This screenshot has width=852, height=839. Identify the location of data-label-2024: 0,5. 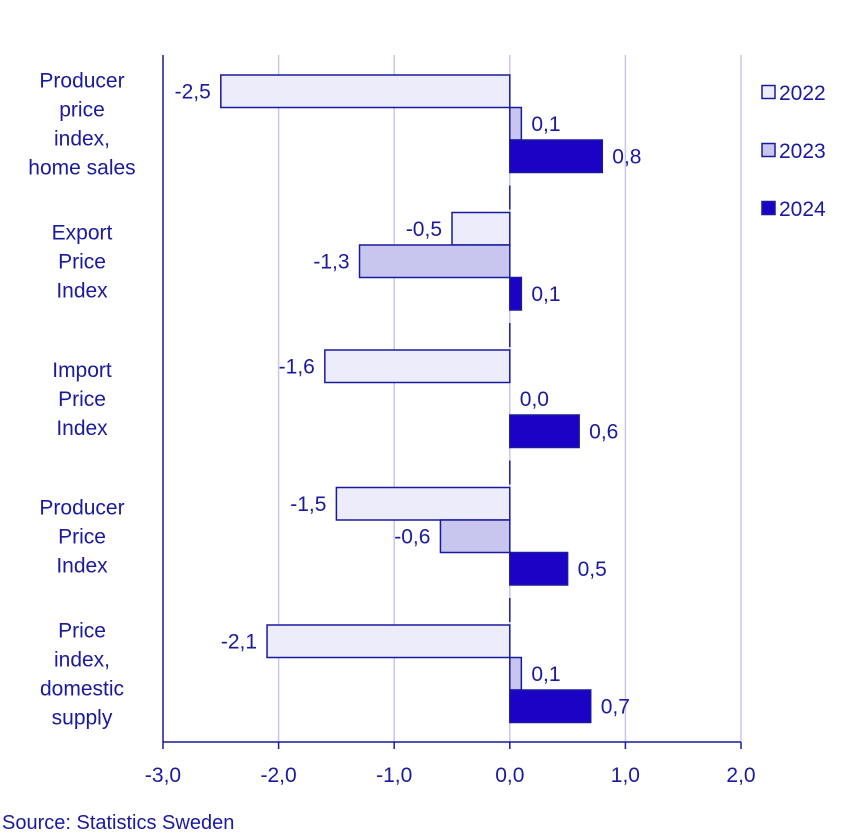
(592, 569).